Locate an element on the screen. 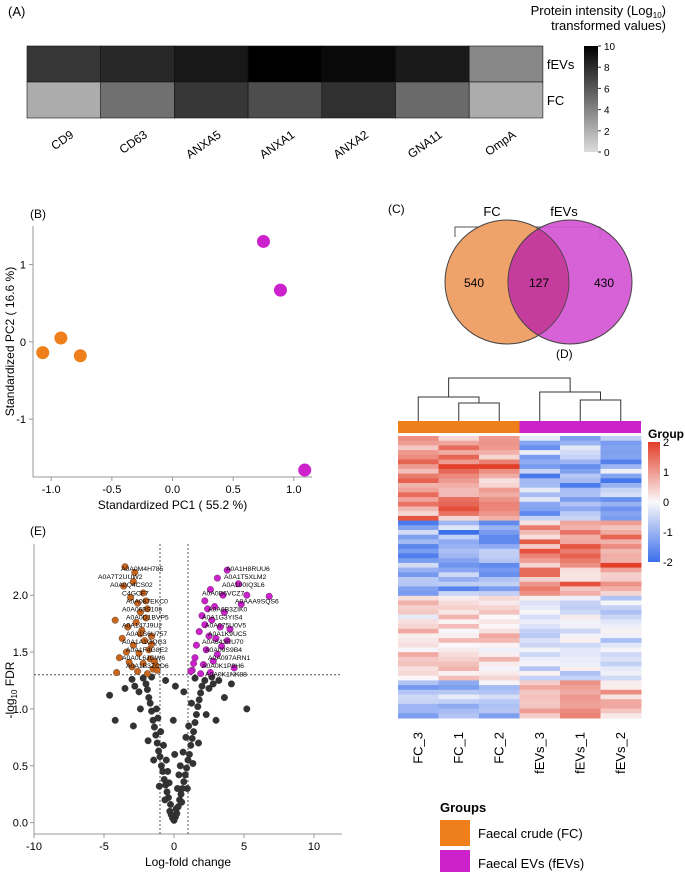  group-swatch is located at coordinates (455, 863).